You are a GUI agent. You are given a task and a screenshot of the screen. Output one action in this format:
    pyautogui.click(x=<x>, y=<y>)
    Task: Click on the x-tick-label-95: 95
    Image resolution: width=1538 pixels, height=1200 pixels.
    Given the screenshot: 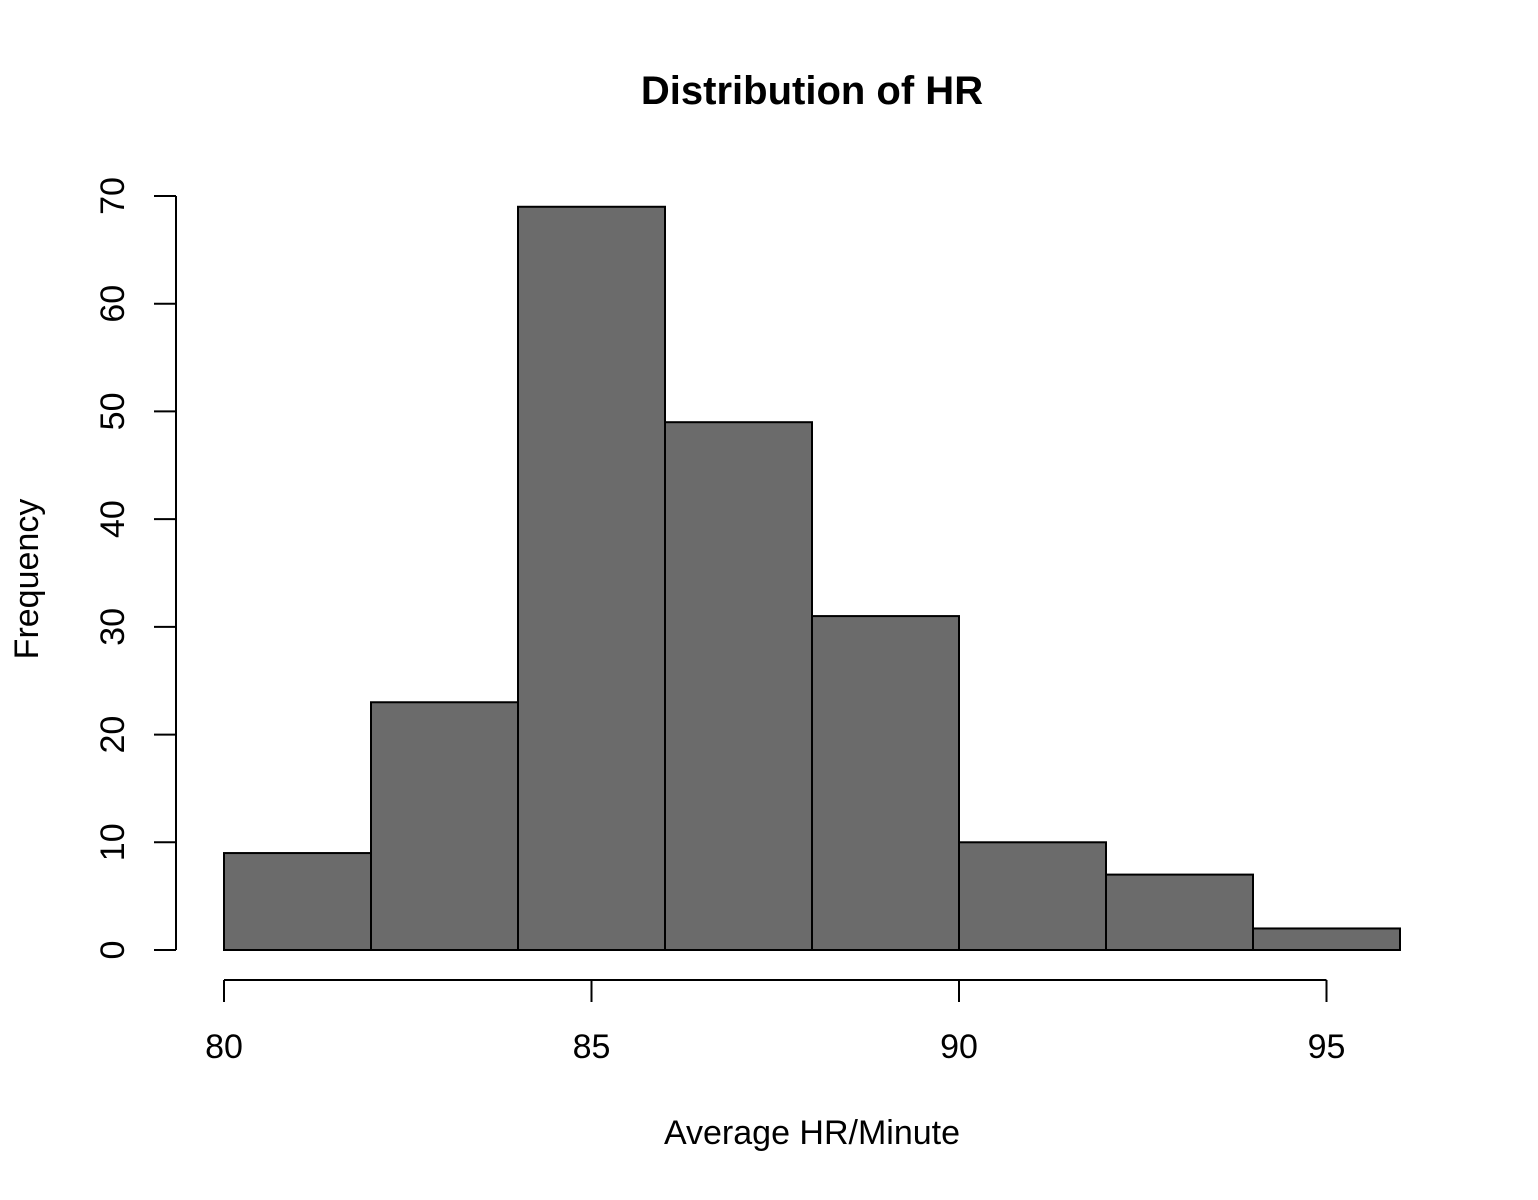 What is the action you would take?
    pyautogui.click(x=1327, y=1047)
    